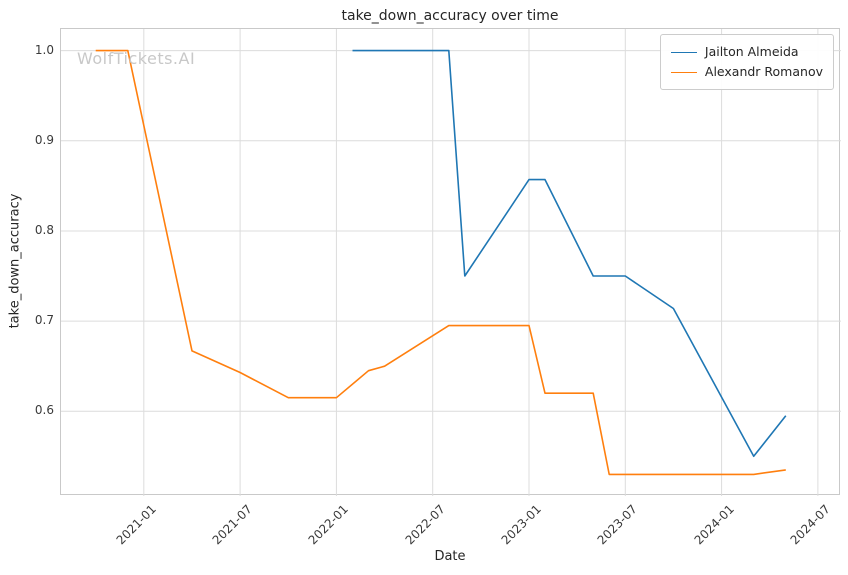  Describe the element at coordinates (44, 410) in the screenshot. I see `y-tick-label: 0.6` at that location.